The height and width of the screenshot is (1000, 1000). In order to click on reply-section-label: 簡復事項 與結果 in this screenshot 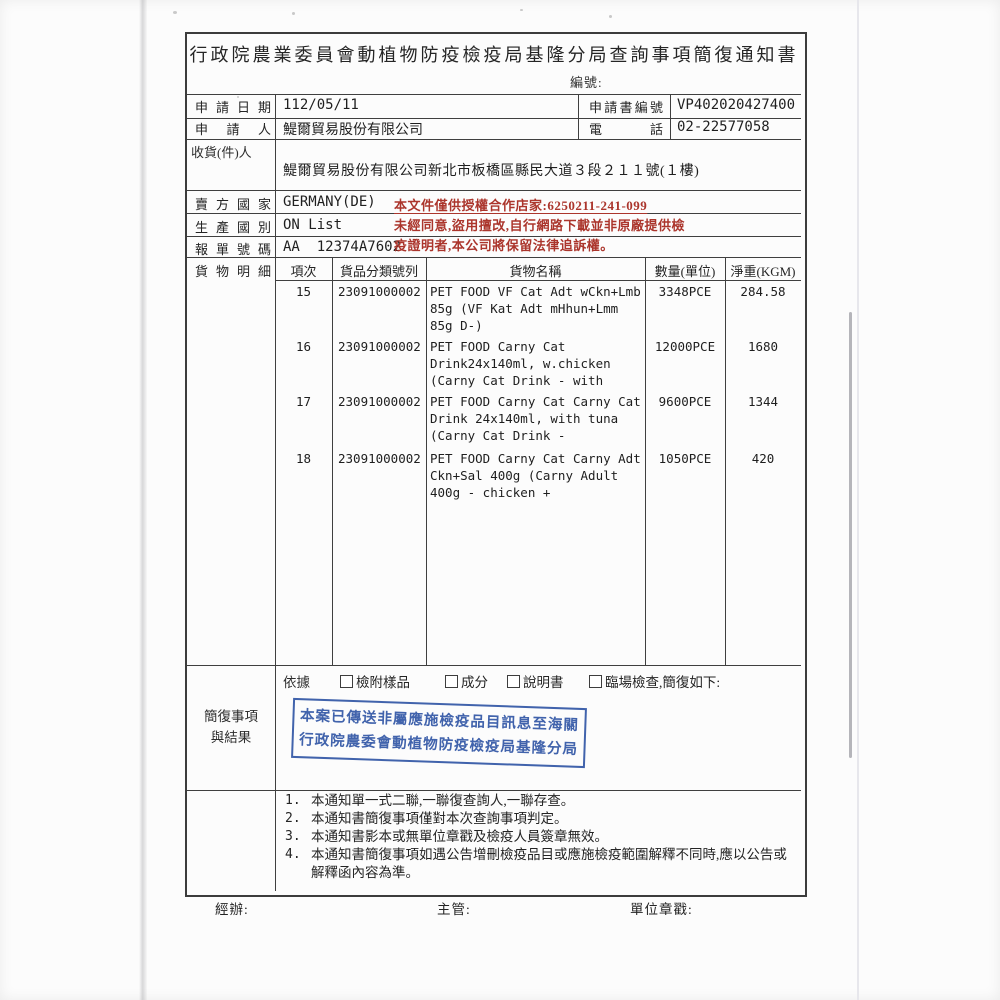, I will do `click(231, 727)`.